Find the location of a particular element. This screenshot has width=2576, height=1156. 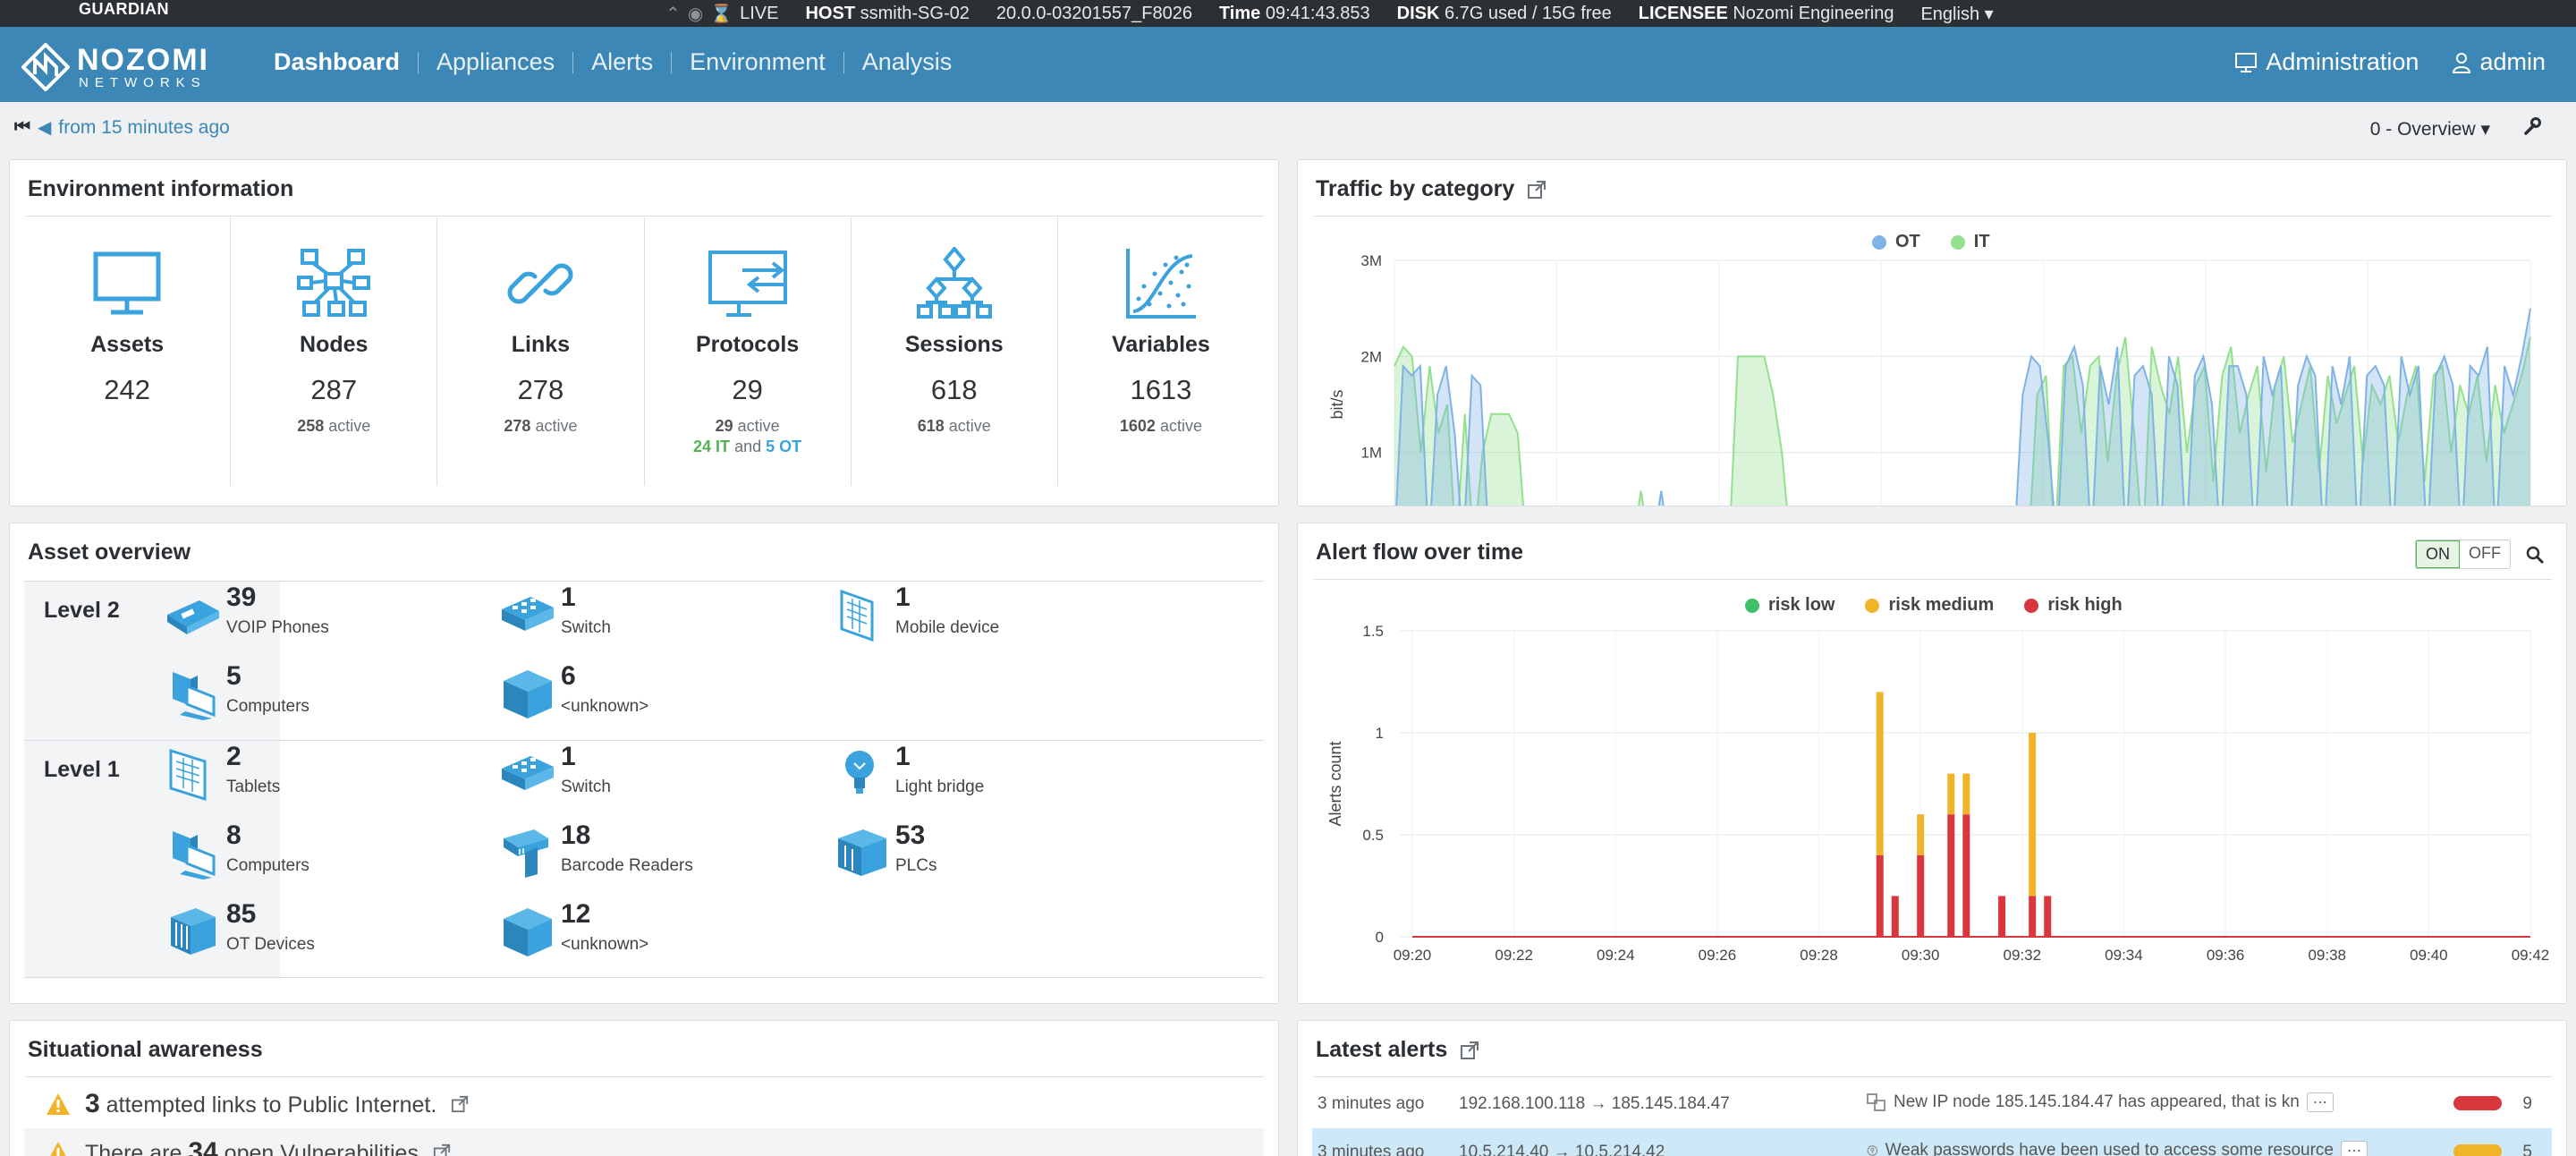

cube-icon is located at coordinates (527, 694).